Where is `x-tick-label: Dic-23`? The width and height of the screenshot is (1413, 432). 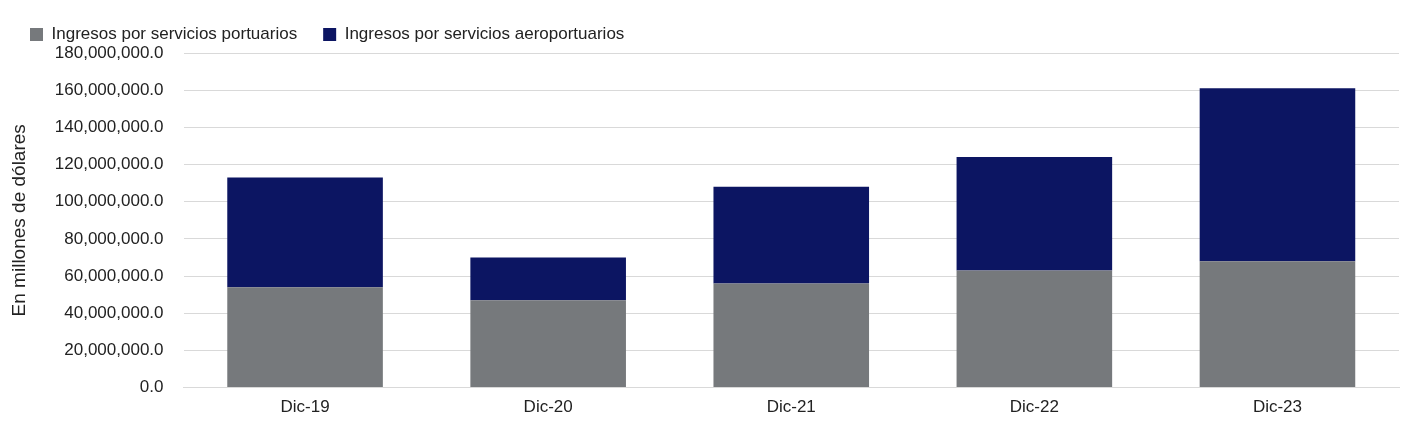 x-tick-label: Dic-23 is located at coordinates (1277, 407).